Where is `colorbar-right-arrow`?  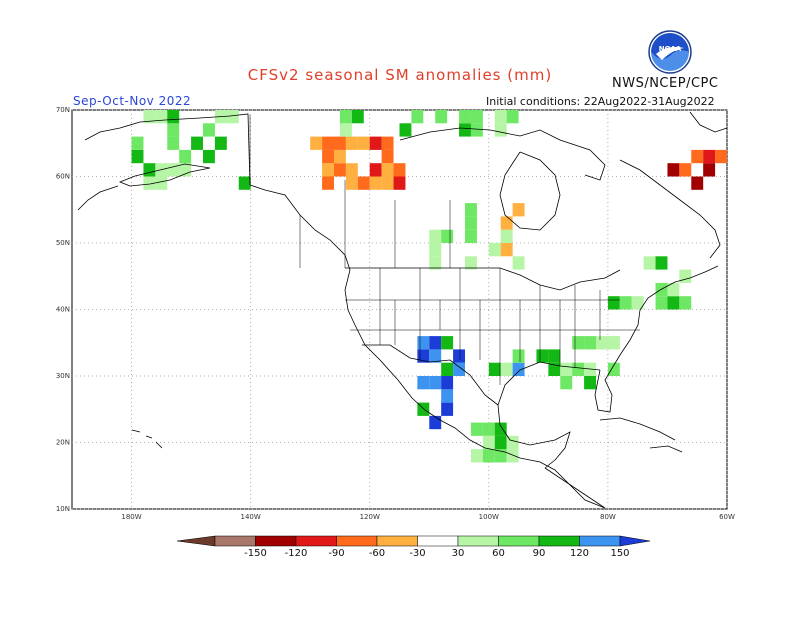
colorbar-right-arrow is located at coordinates (635, 541).